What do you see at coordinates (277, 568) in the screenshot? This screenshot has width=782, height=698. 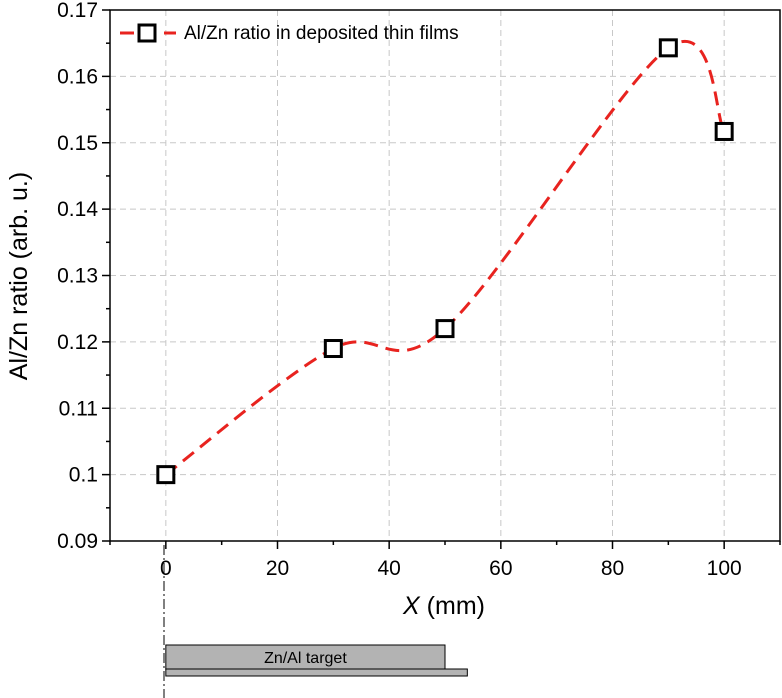 I see `x-tick-label: 20` at bounding box center [277, 568].